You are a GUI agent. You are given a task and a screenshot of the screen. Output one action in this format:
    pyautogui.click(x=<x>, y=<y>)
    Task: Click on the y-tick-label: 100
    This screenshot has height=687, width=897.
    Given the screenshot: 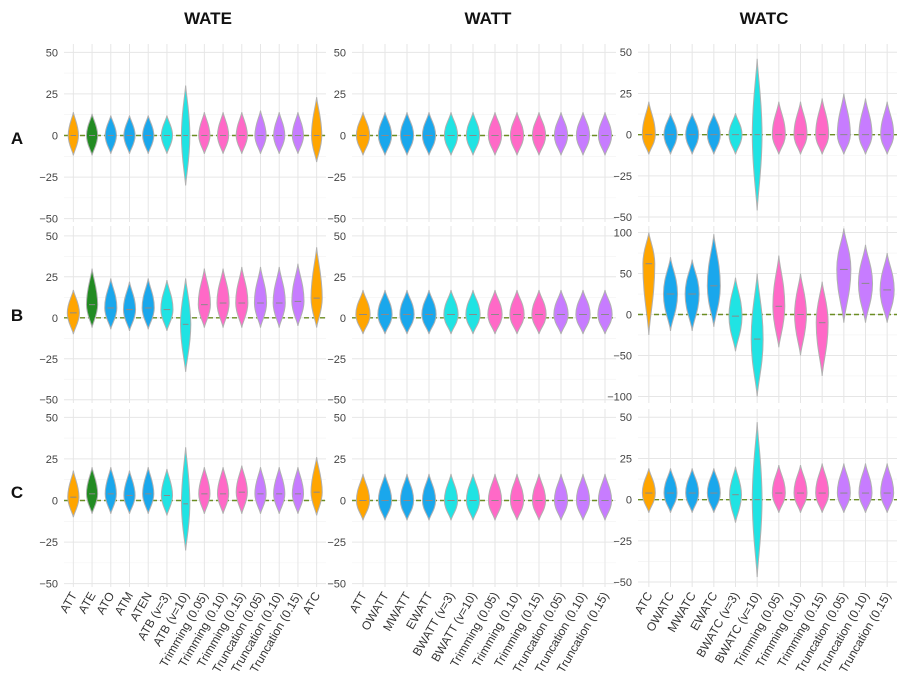 What is the action you would take?
    pyautogui.click(x=623, y=234)
    